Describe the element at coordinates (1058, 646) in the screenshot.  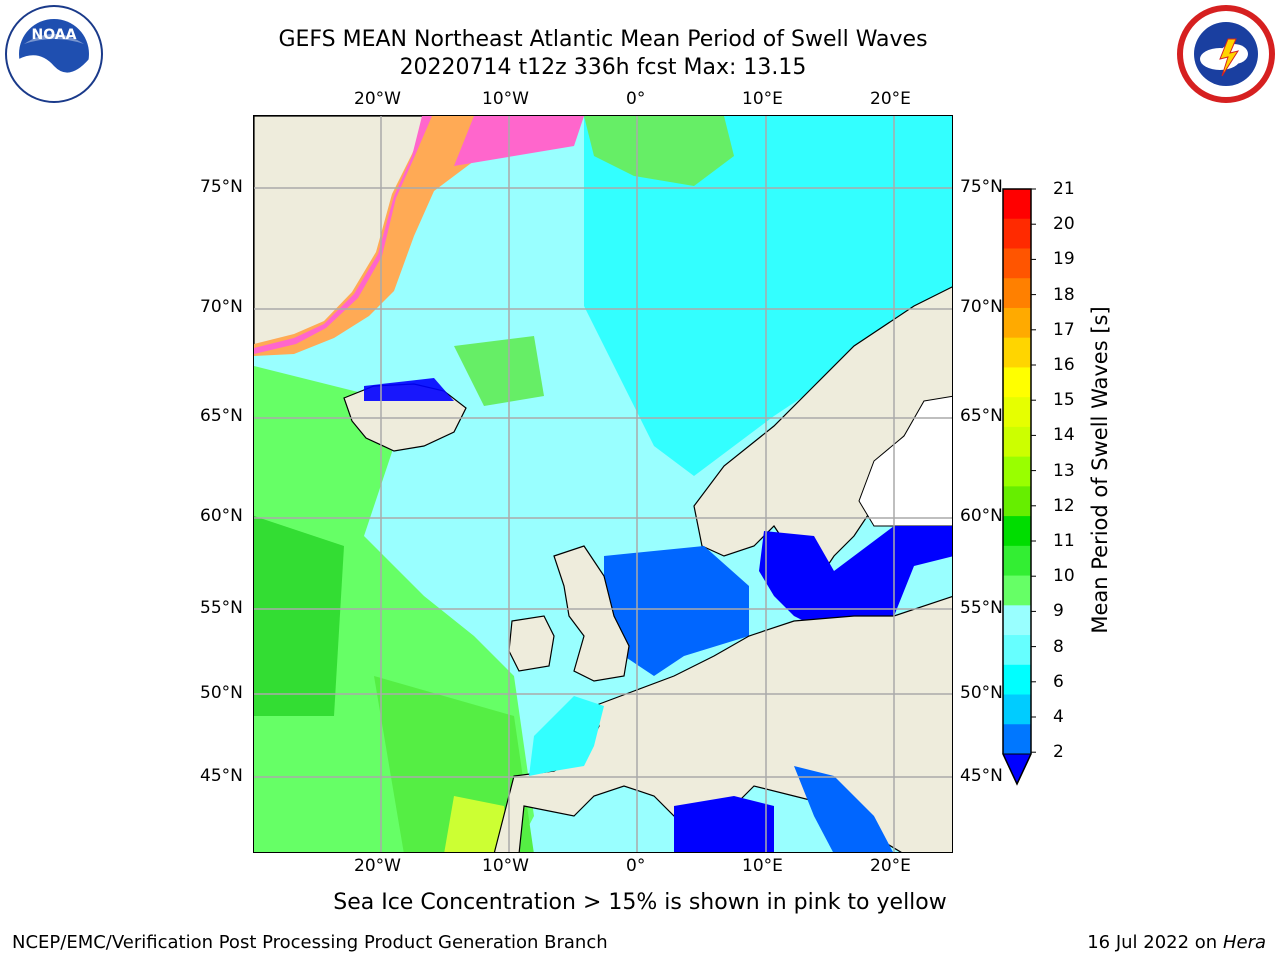
I see `colorbar-tick-label: 8` at that location.